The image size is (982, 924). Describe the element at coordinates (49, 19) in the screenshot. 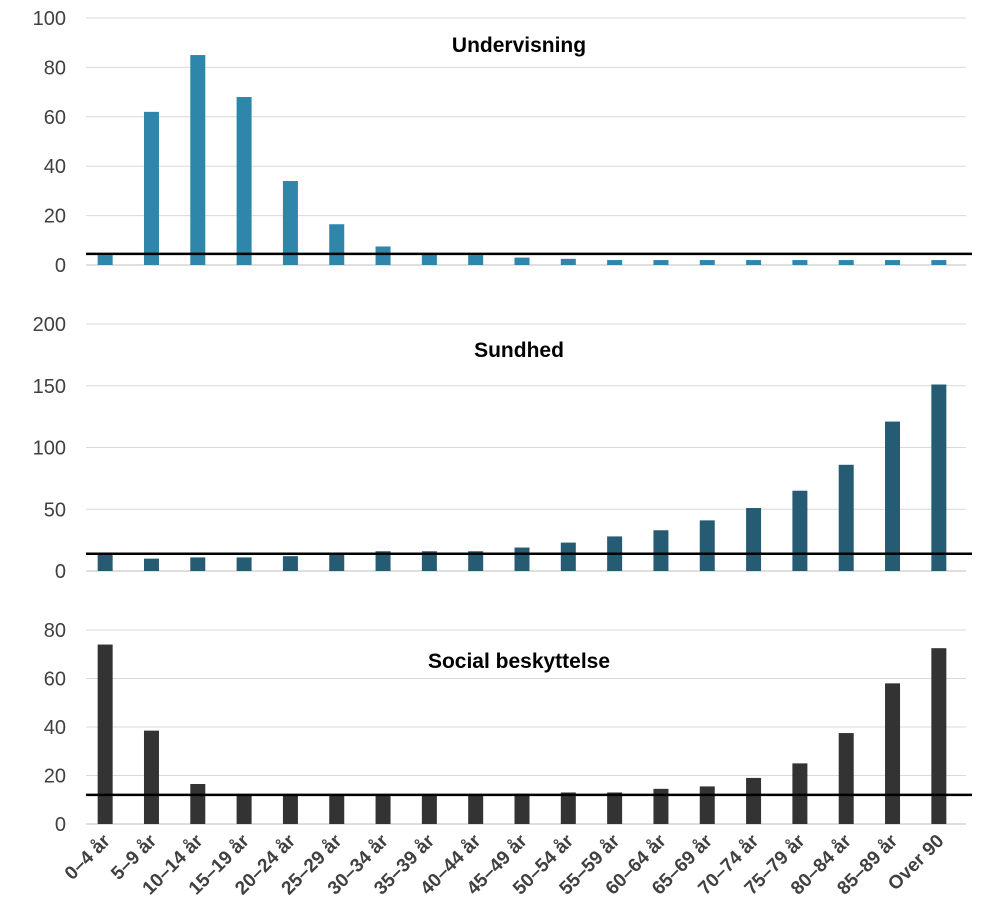

I see `y-tick-label-undervisning: 100` at that location.